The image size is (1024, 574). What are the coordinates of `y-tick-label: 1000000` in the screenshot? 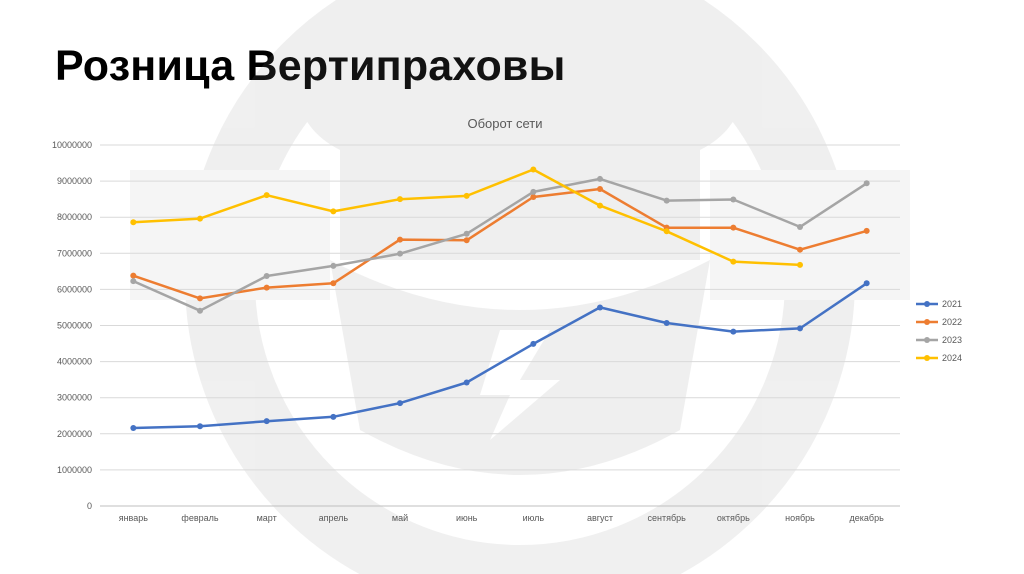 It's located at (74, 470).